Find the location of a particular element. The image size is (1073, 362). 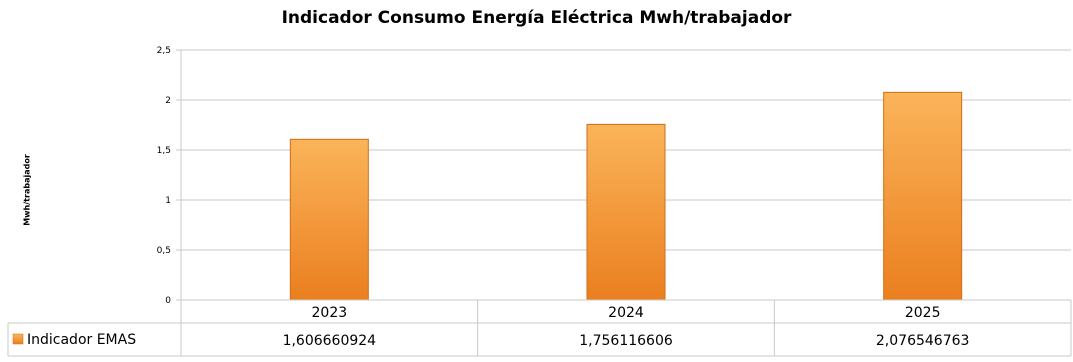

y-tick-label: 0,5 is located at coordinates (164, 251).